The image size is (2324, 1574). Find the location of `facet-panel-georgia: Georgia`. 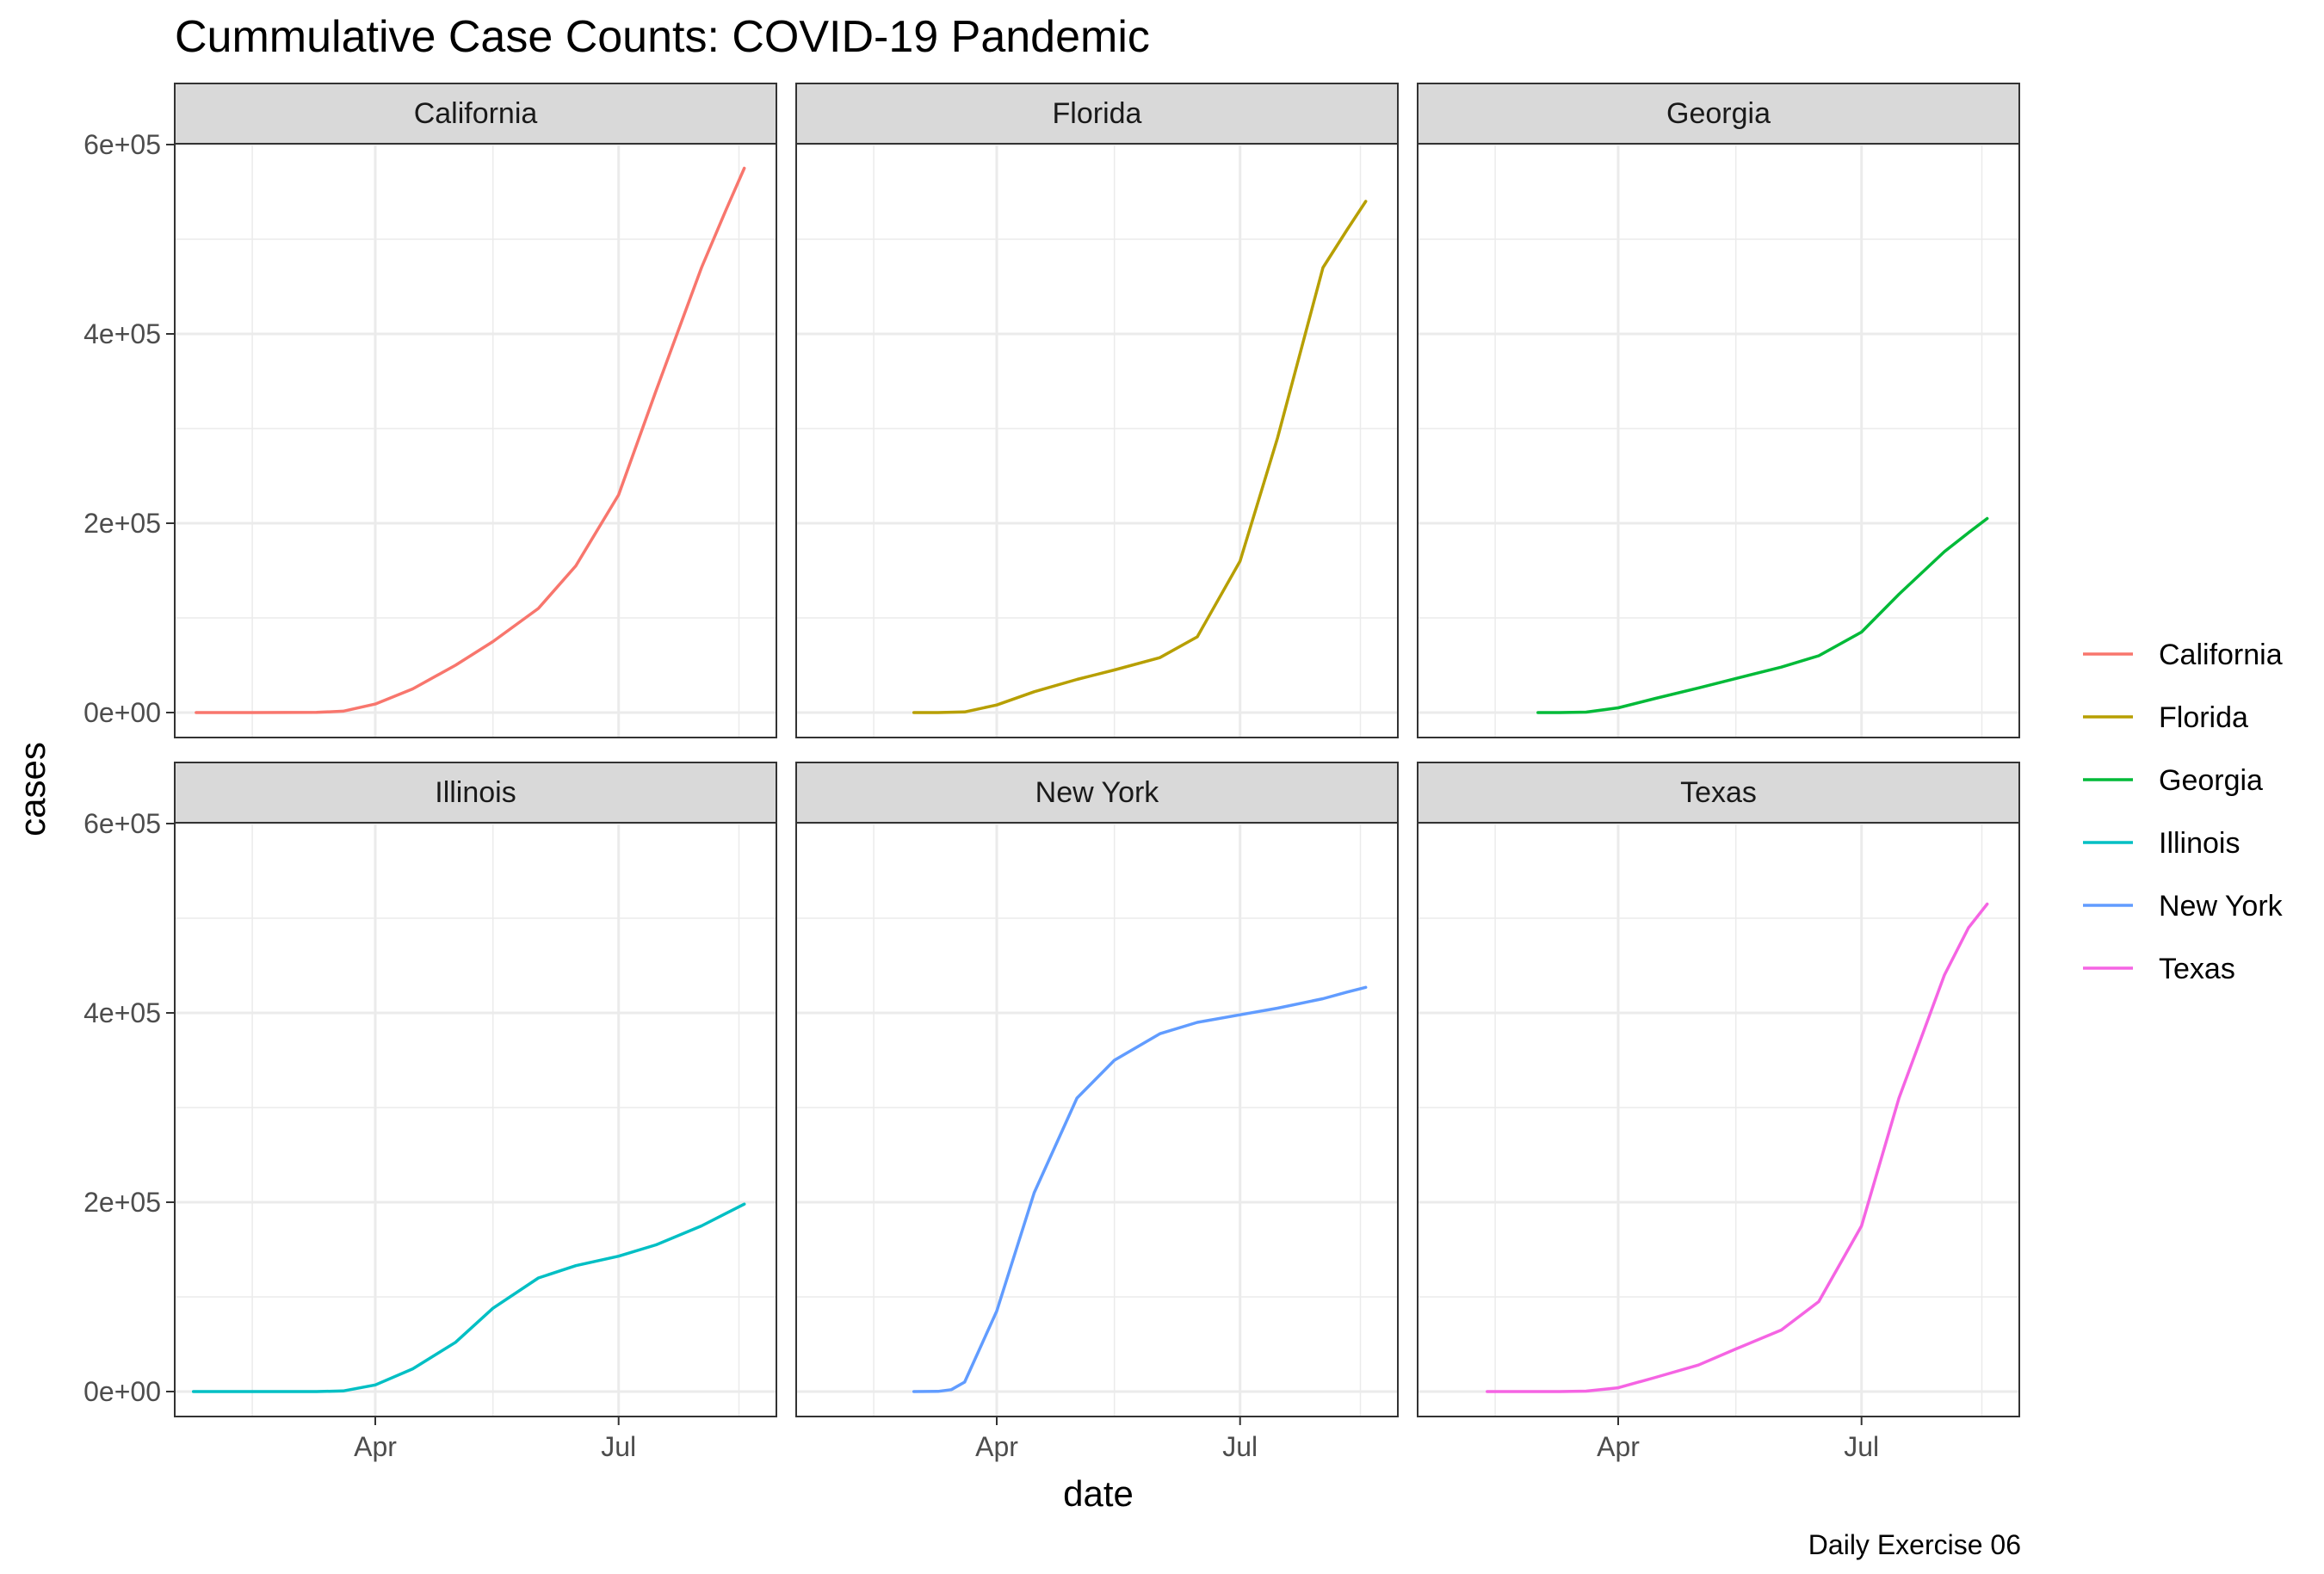

facet-panel-georgia: Georgia is located at coordinates (1718, 410).